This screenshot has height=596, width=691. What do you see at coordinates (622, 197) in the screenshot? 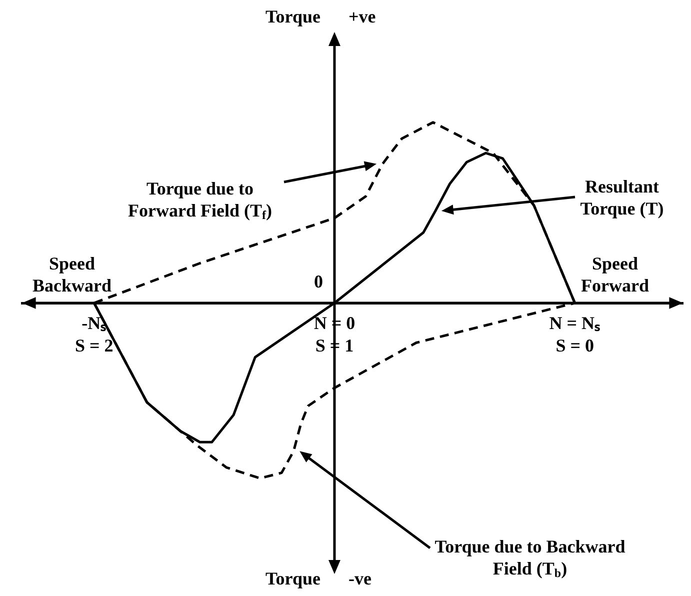
I see `text: Resultant Torque (T)` at bounding box center [622, 197].